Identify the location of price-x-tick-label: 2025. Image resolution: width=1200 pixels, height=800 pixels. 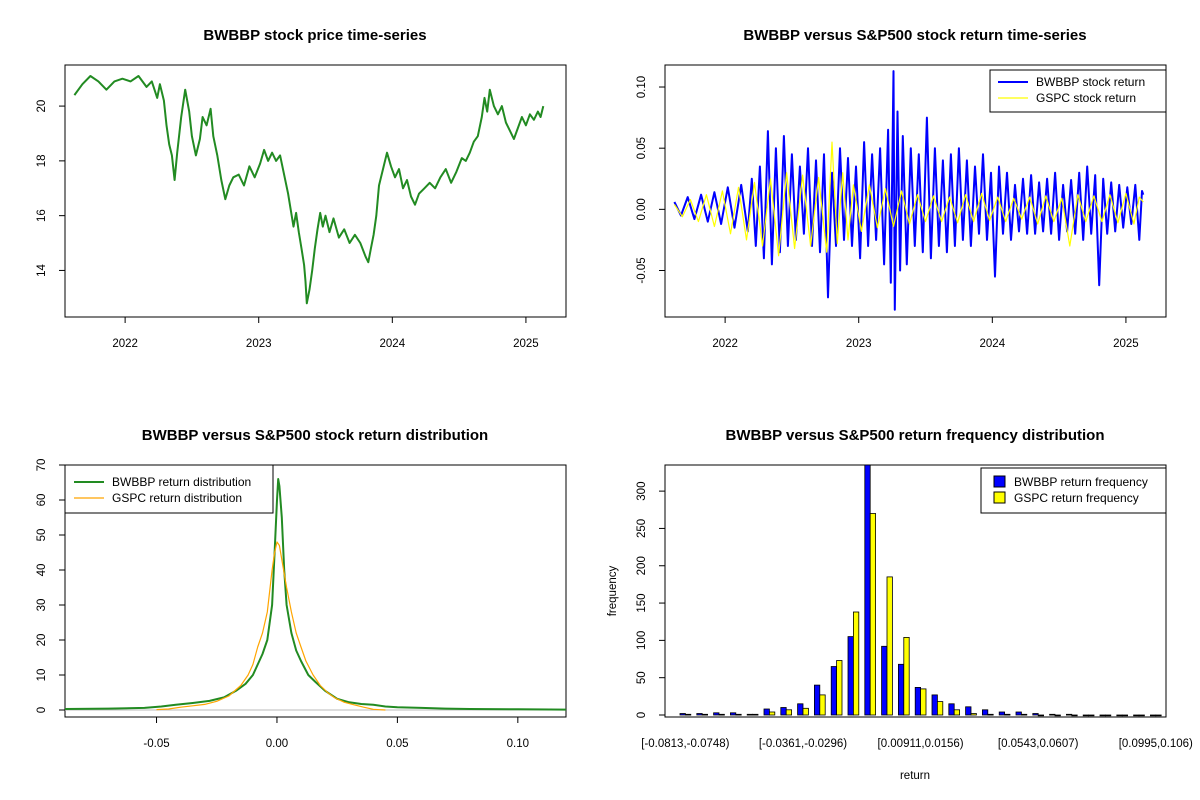
(526, 344).